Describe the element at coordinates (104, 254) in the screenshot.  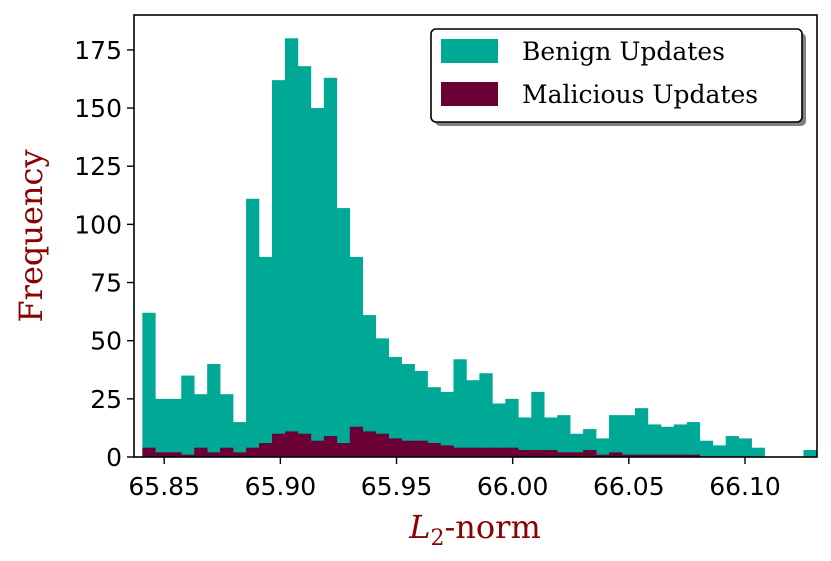
I see `y-axis: 0 25 50 75 100 125 150 175` at that location.